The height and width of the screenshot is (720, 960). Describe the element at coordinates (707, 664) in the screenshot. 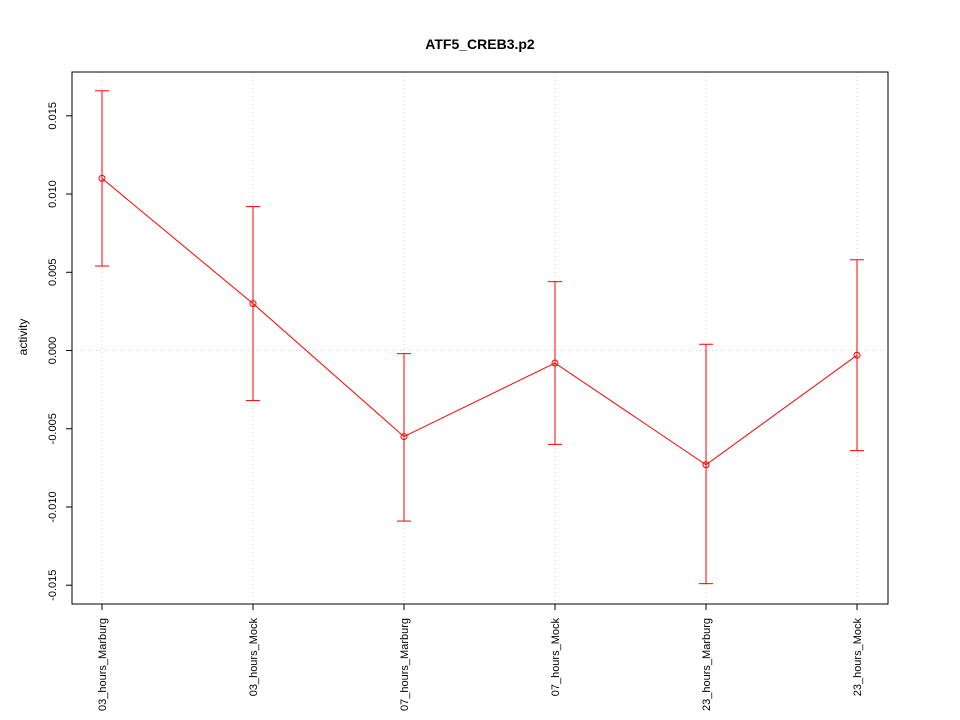

I see `x-tick-label: 23_hours_Marburg` at that location.